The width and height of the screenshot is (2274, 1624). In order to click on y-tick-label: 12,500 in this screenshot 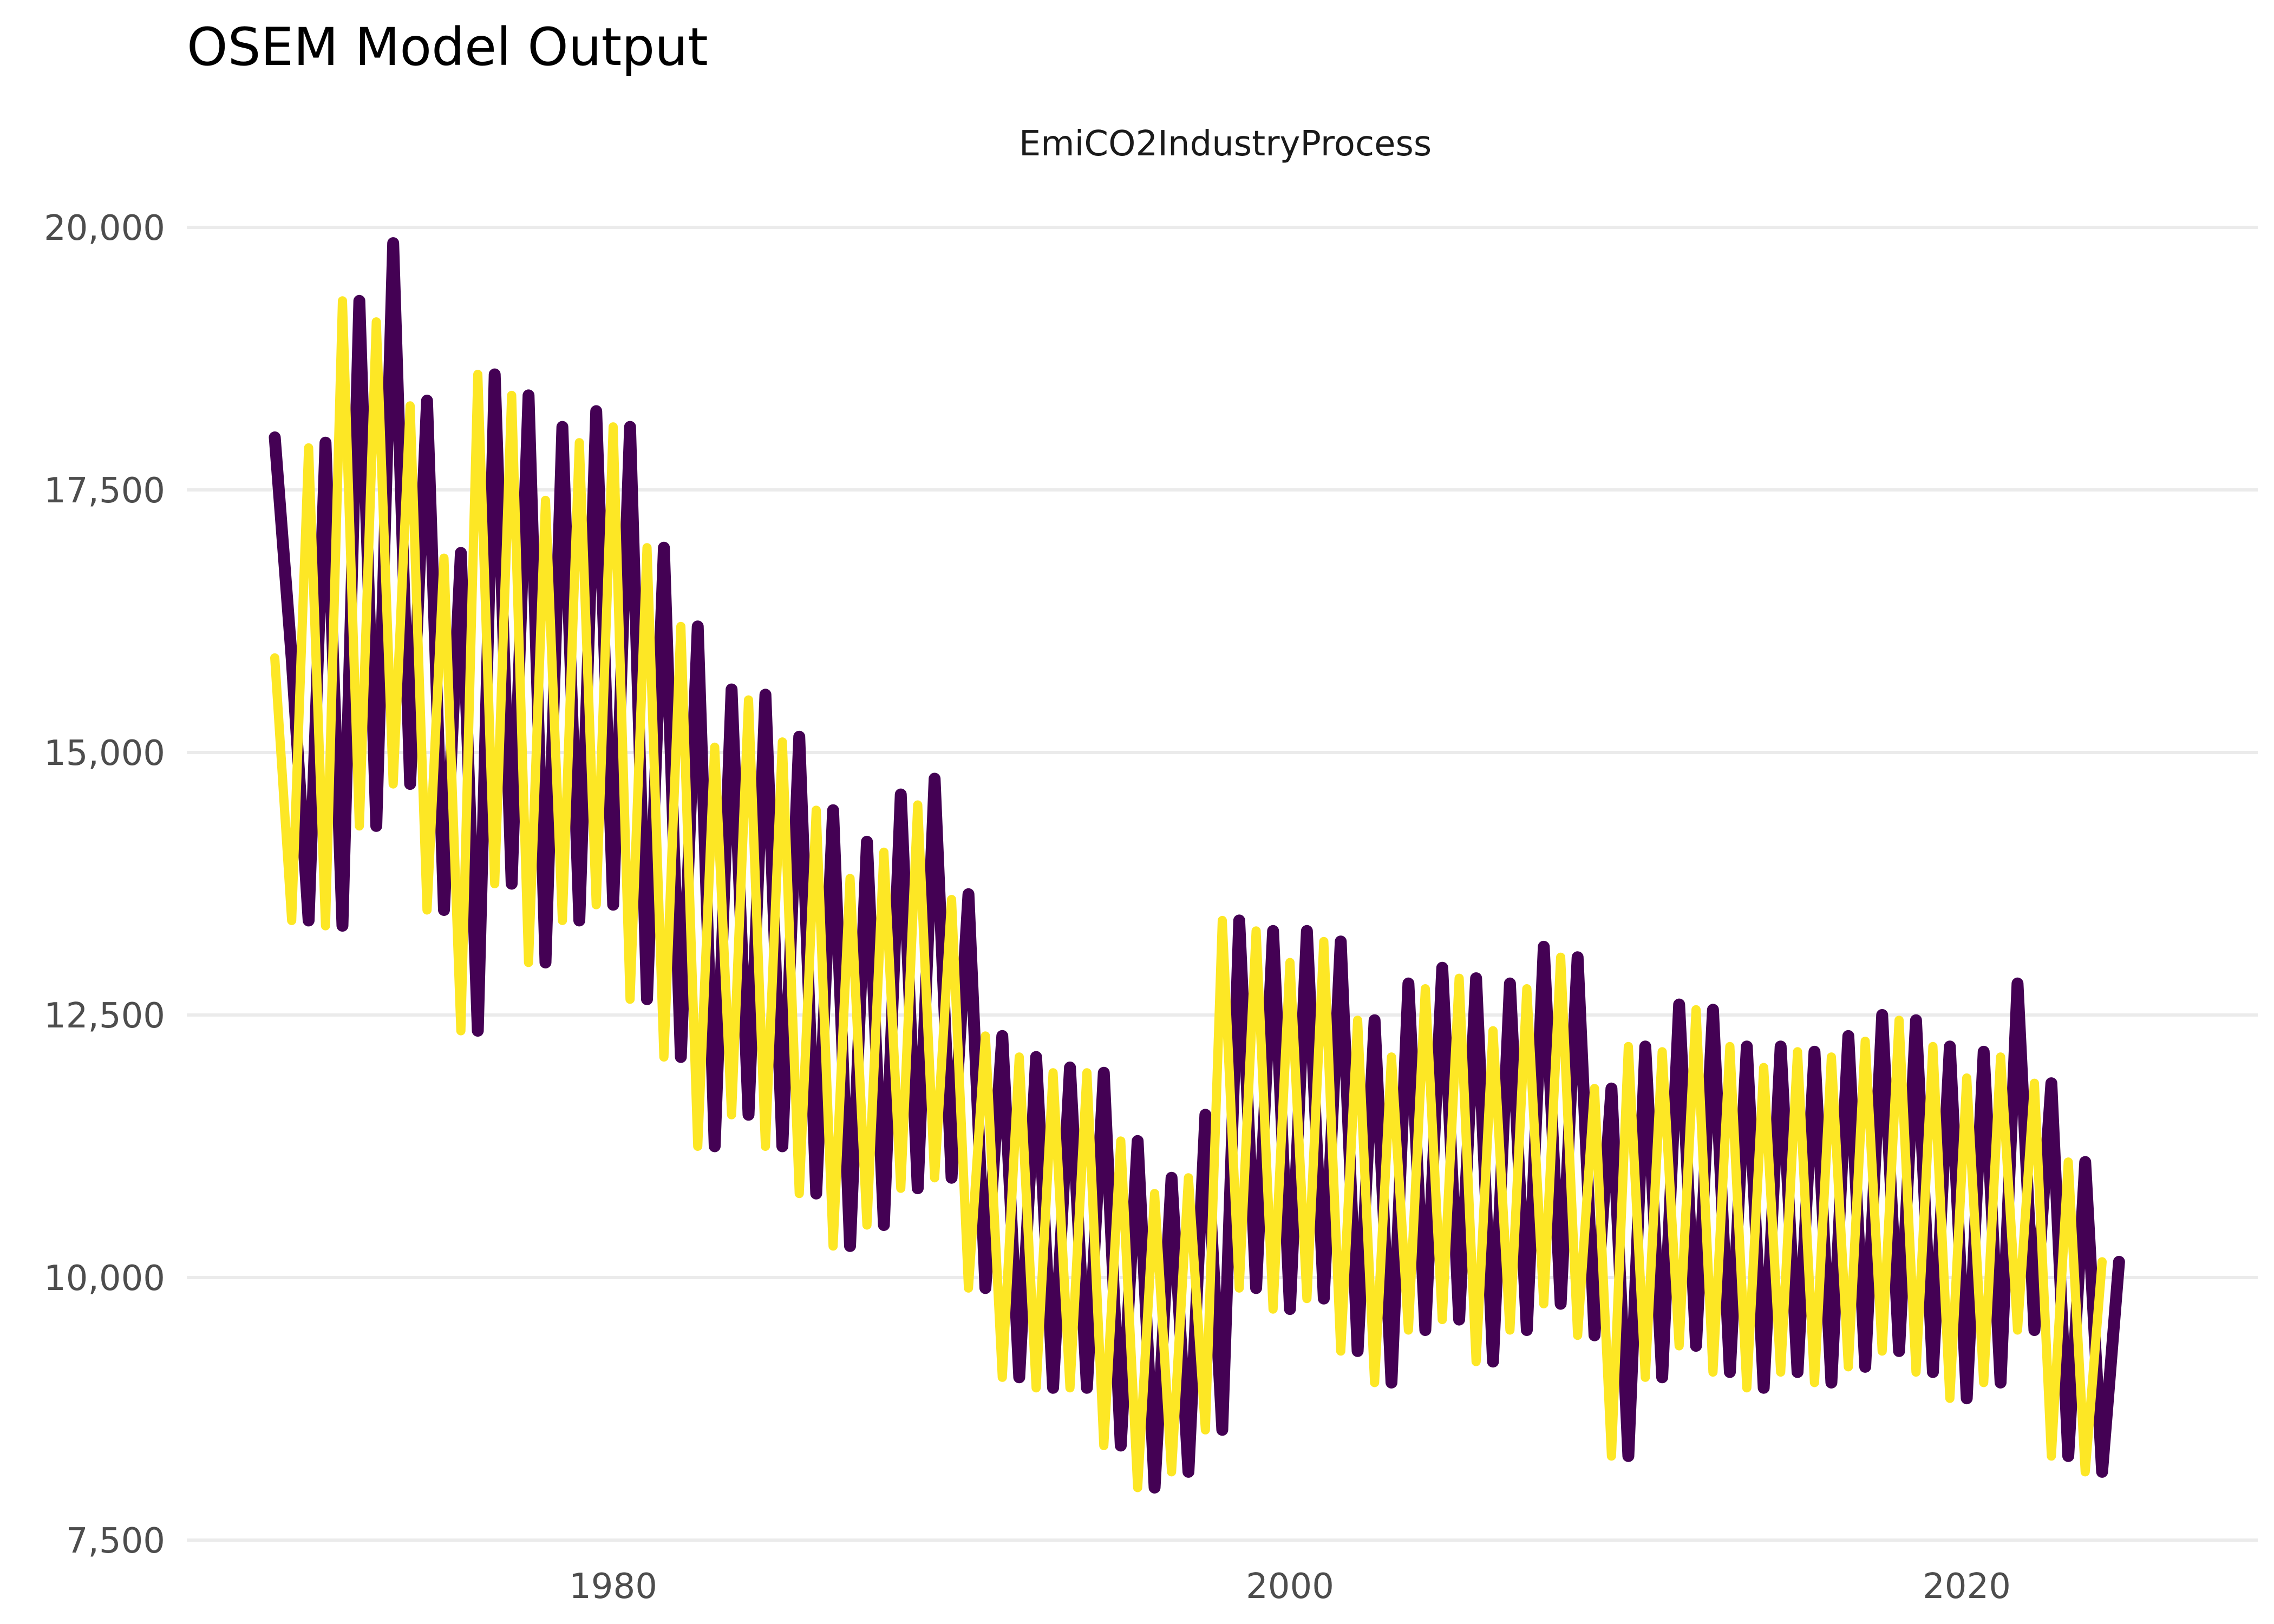, I will do `click(105, 1016)`.